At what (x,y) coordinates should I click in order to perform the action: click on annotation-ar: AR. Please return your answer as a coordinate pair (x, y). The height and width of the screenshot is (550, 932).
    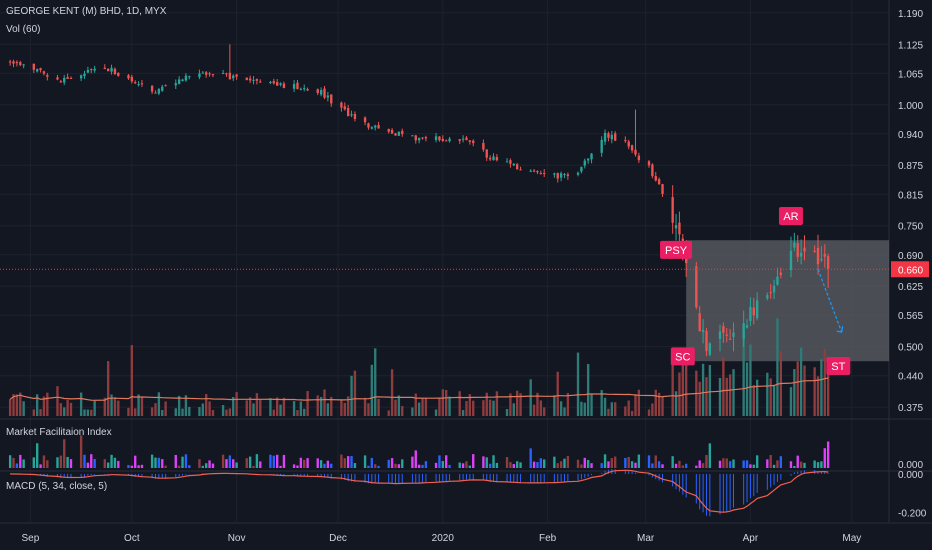
    Looking at the image, I should click on (790, 216).